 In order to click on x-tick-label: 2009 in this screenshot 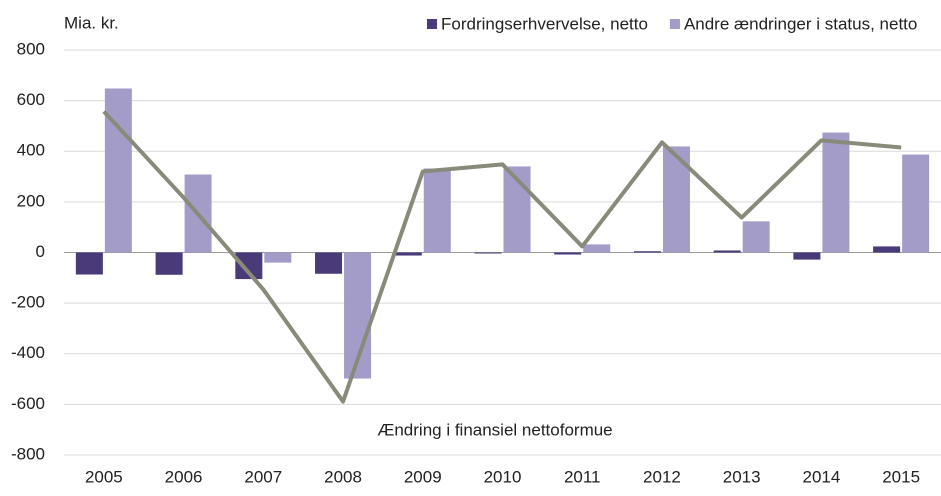, I will do `click(423, 476)`.